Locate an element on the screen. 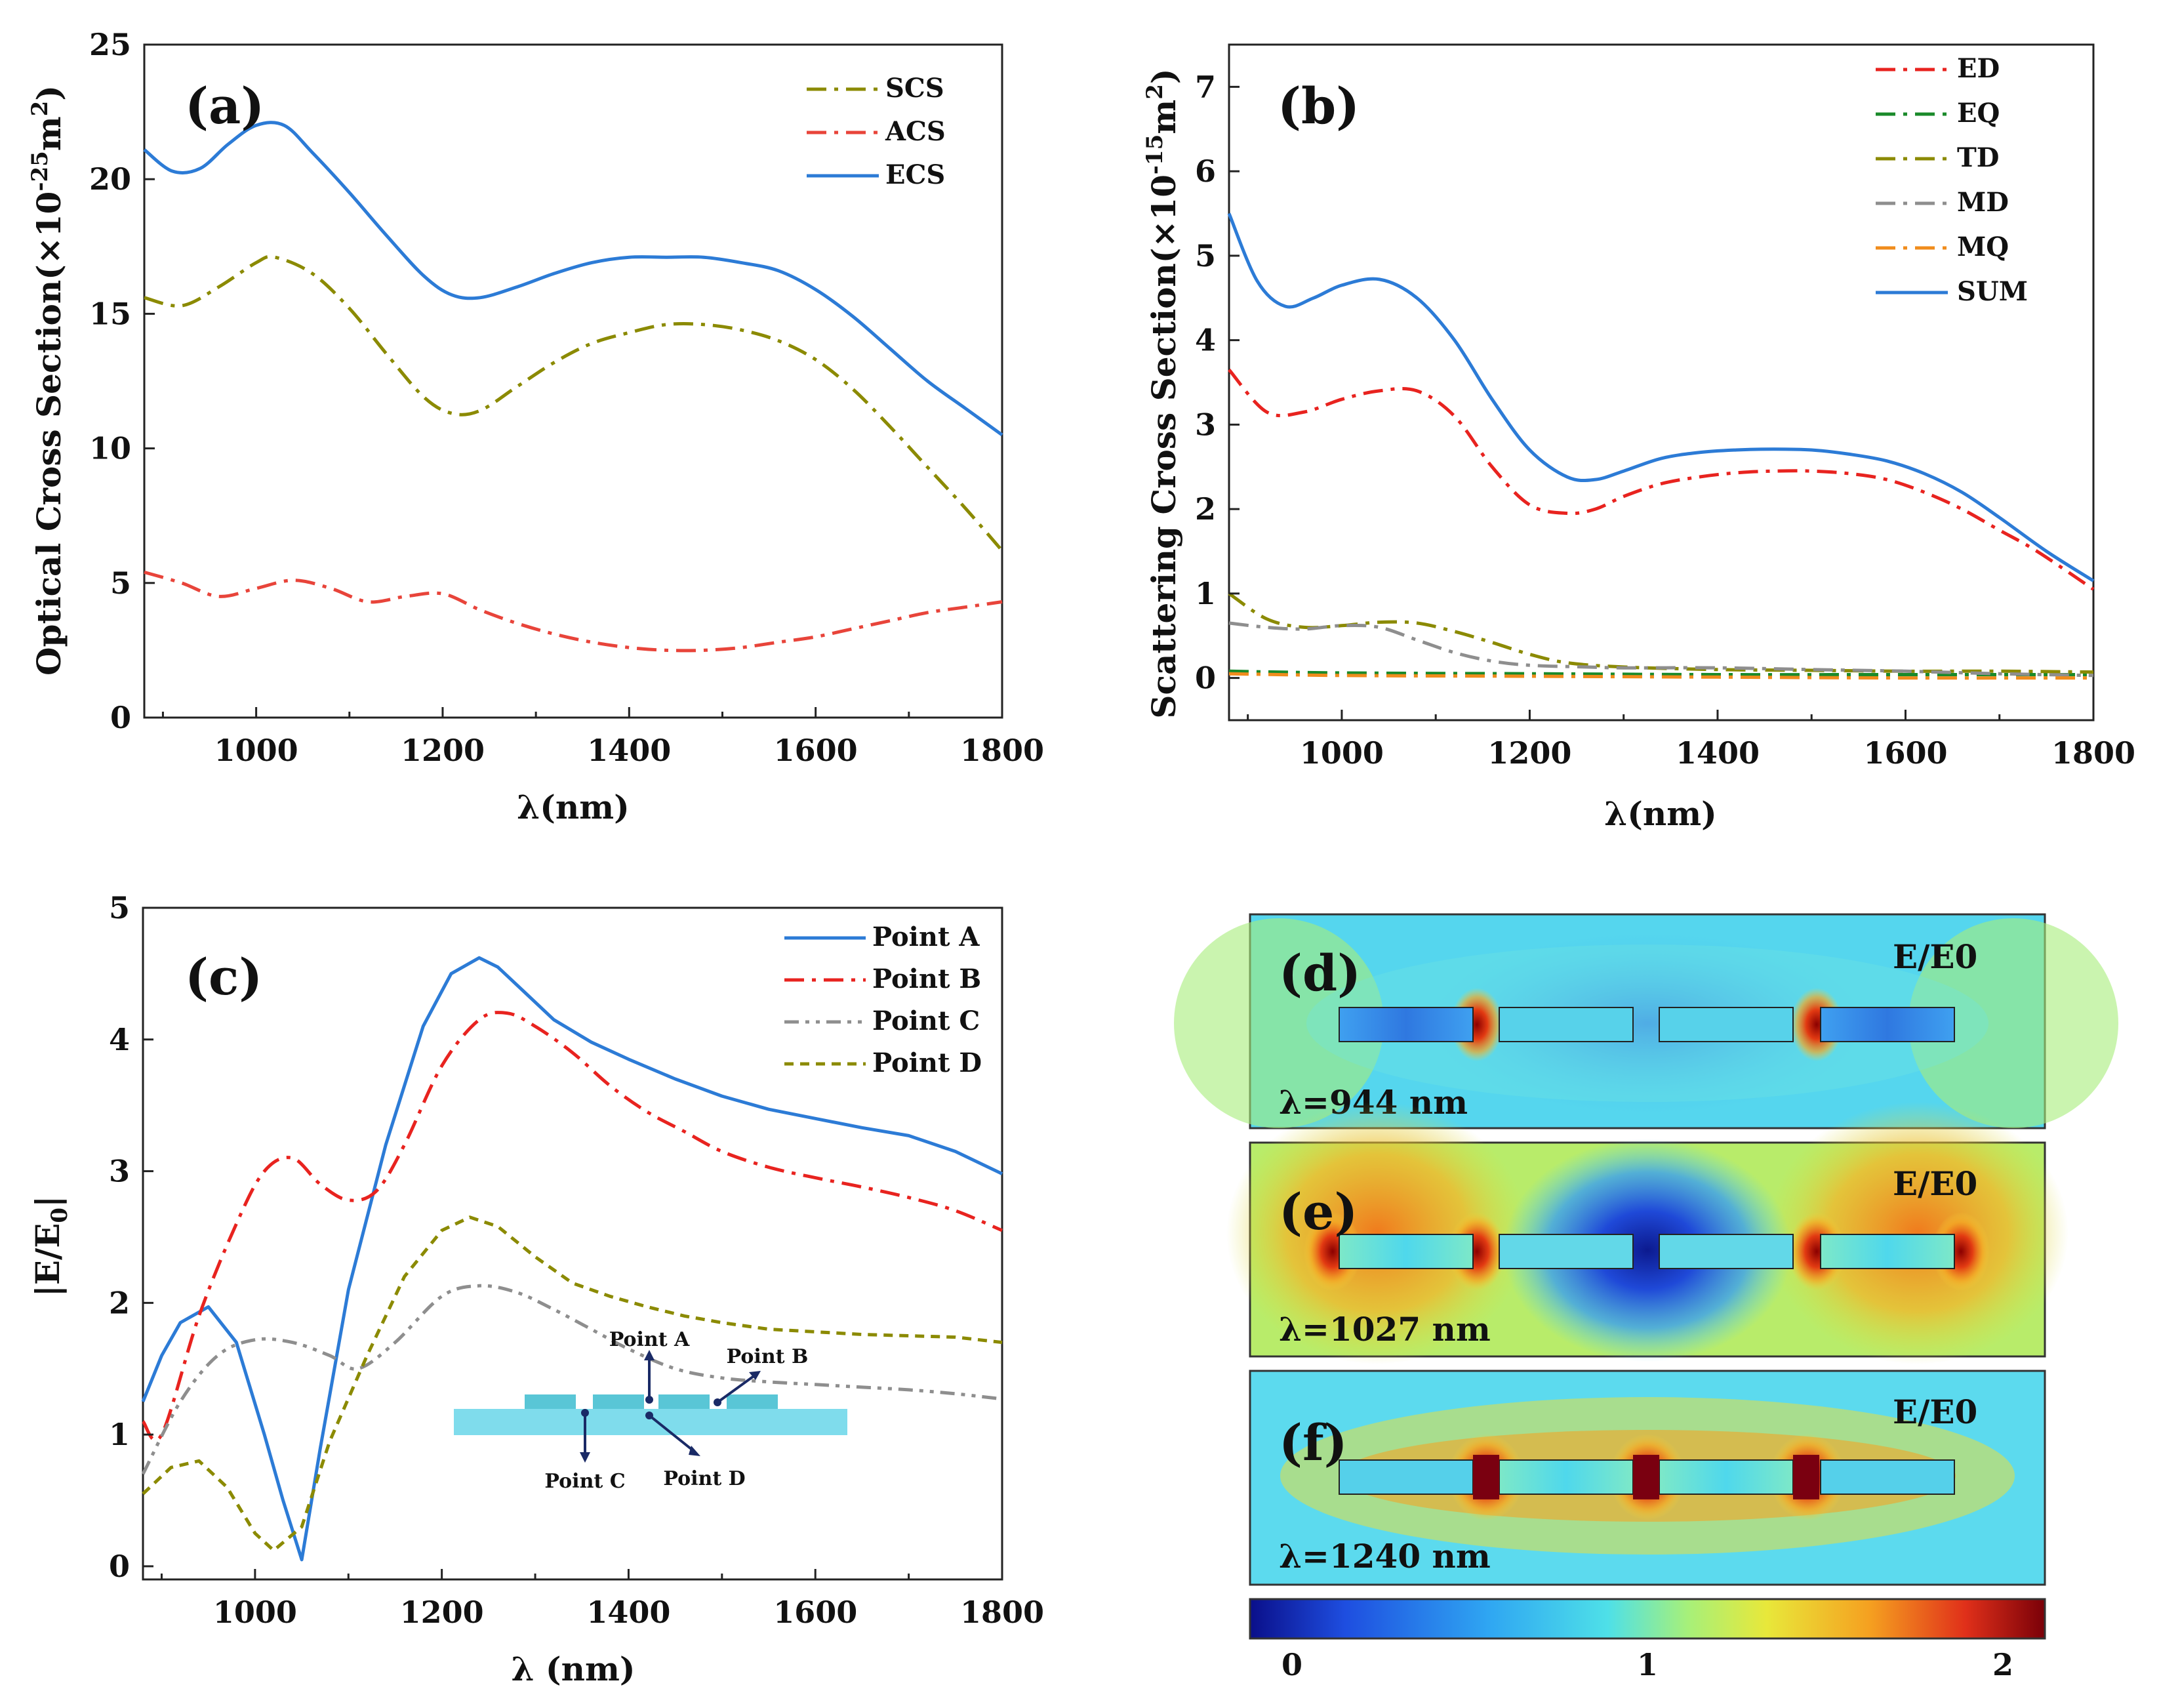 The height and width of the screenshot is (1708, 2159). x-tick-label: 1800 is located at coordinates (1002, 1612).